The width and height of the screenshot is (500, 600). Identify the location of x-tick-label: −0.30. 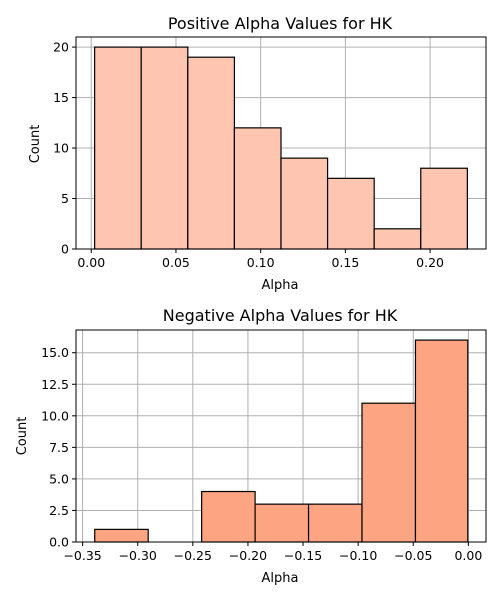
(138, 555).